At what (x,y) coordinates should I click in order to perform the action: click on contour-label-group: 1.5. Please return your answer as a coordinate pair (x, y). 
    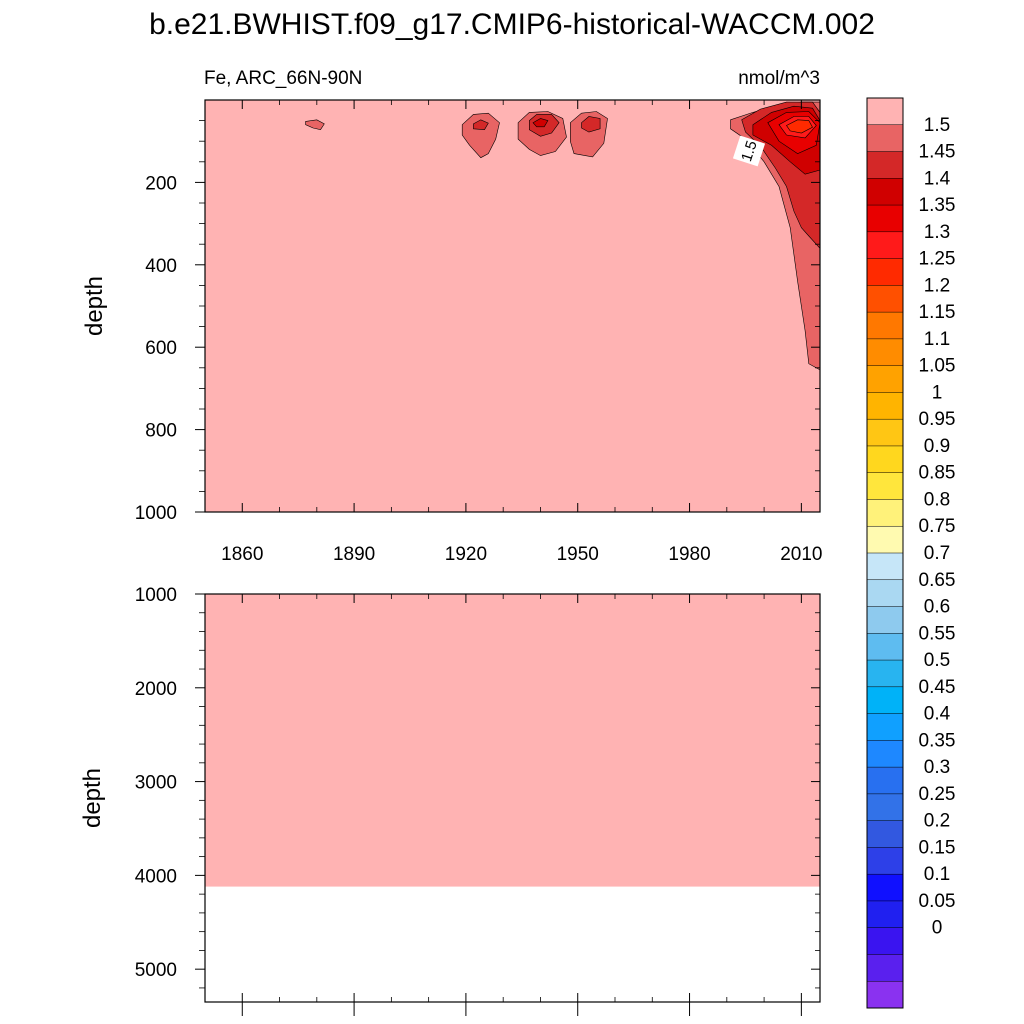
    Looking at the image, I should click on (749, 151).